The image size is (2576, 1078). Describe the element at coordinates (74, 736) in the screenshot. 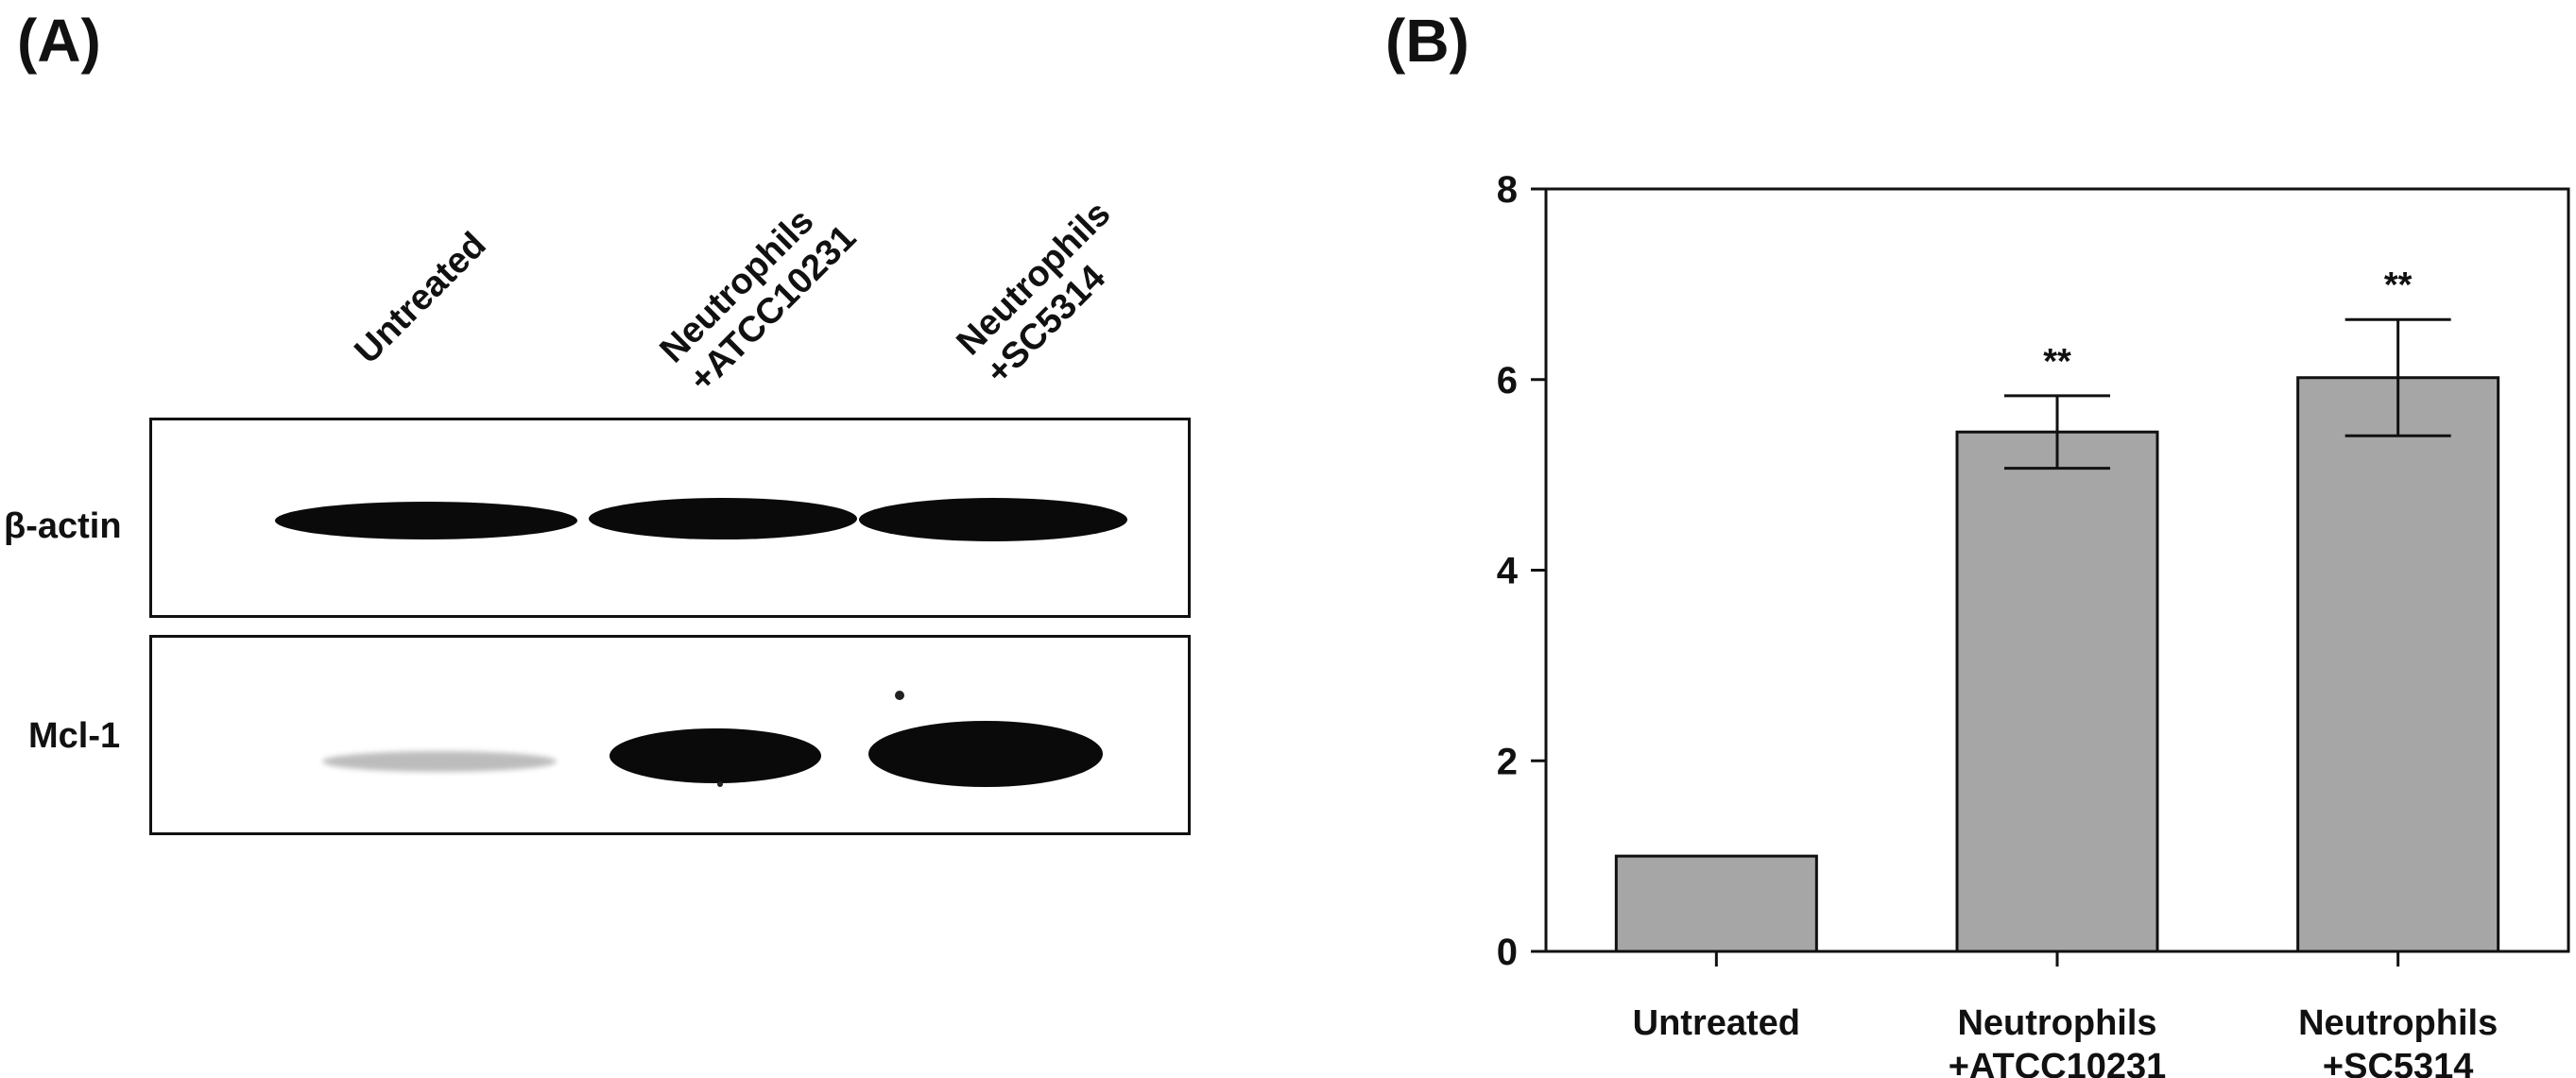

I see `row-label-mcl-1: Mcl-1` at that location.